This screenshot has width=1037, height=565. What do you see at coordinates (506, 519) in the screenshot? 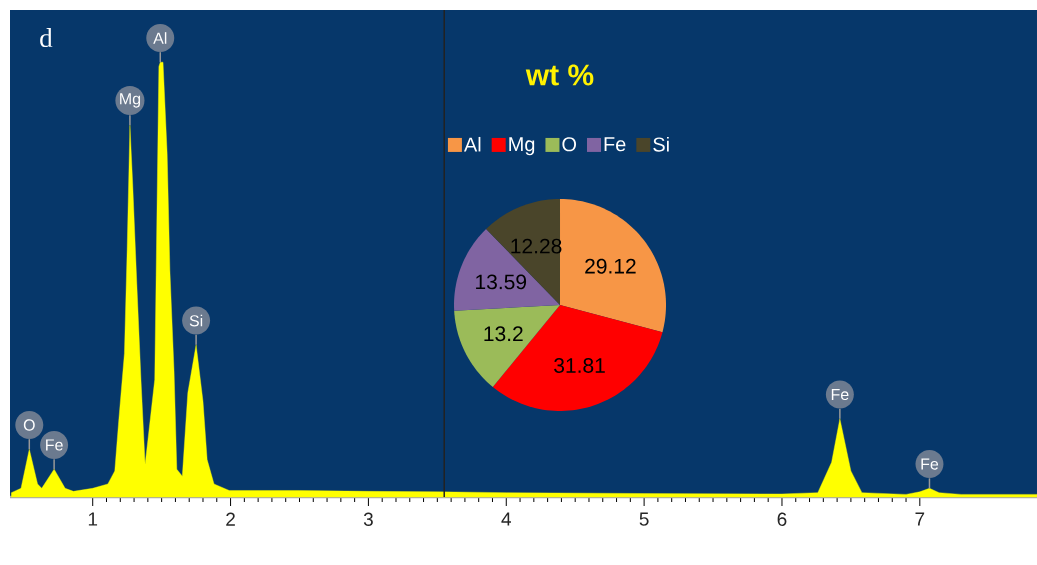
I see `x-tick-label: 4` at bounding box center [506, 519].